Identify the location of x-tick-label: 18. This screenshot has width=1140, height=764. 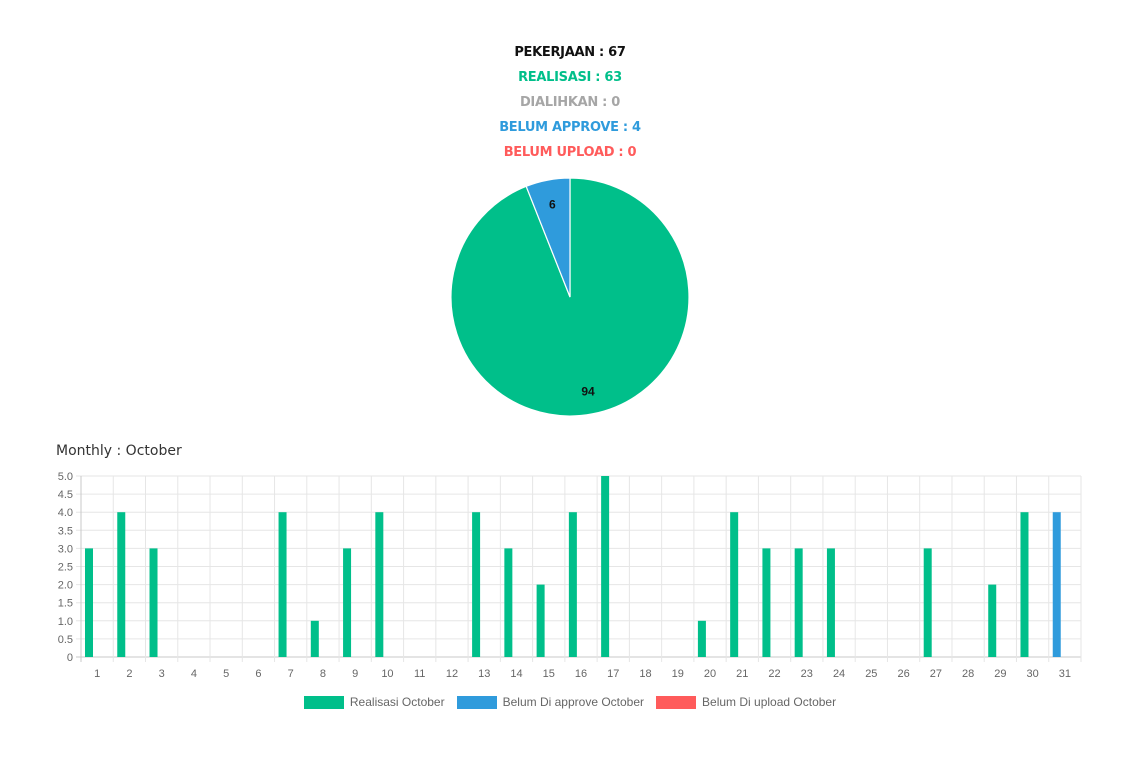
(645, 674).